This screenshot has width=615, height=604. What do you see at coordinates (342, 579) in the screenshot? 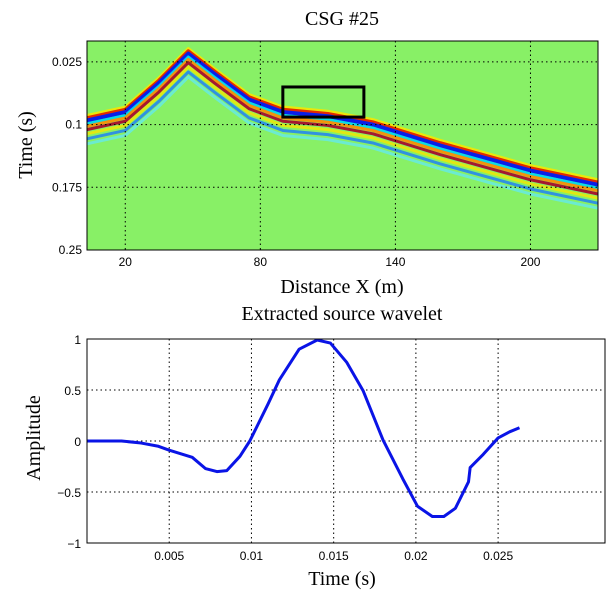
I see `bottom-chart-xlabel: Time (s)` at bounding box center [342, 579].